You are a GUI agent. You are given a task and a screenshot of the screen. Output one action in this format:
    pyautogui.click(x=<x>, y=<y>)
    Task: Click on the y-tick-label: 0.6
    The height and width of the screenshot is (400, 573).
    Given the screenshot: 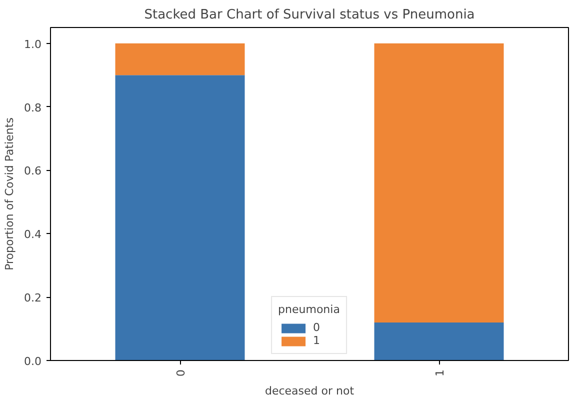 What is the action you would take?
    pyautogui.click(x=33, y=171)
    